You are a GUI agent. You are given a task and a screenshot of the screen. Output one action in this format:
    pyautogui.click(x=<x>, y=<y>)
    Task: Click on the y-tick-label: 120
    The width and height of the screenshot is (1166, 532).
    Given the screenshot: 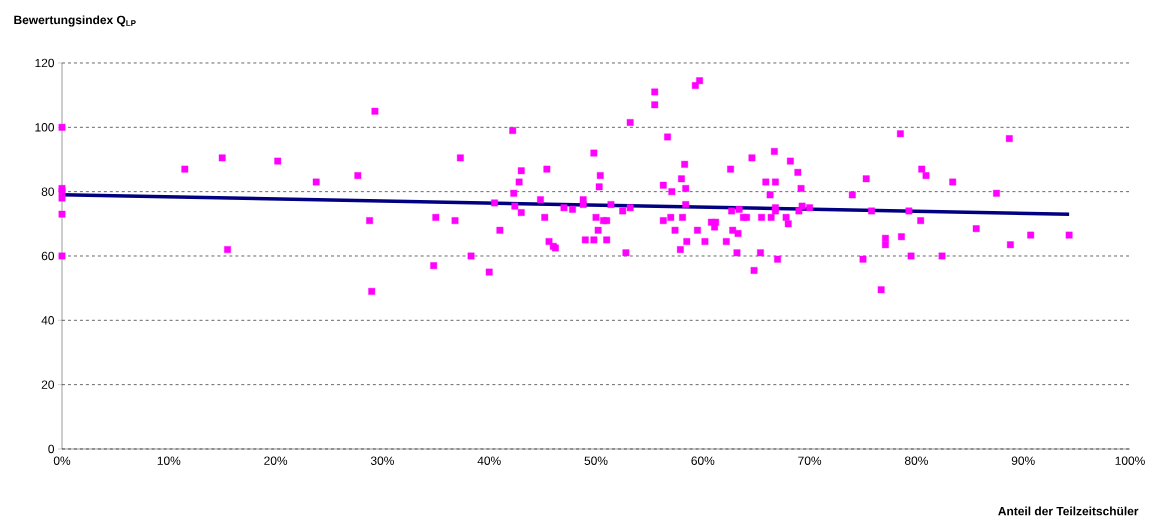 What is the action you would take?
    pyautogui.click(x=45, y=63)
    